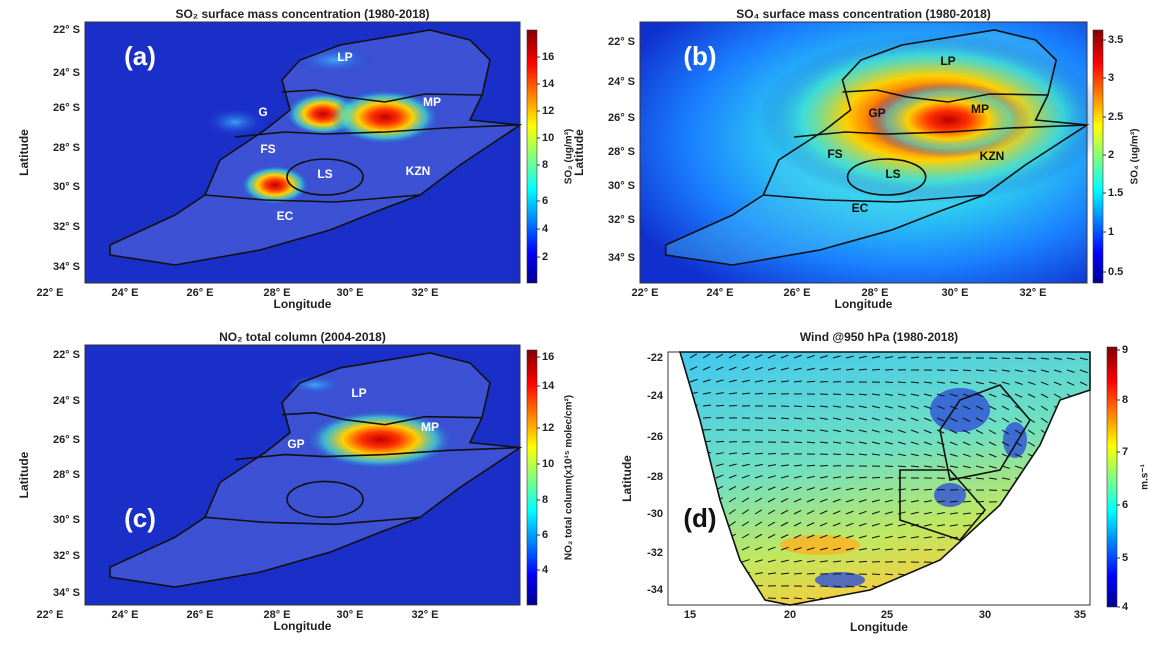  I want to click on colorbar-tick-label: 9, so click(1125, 350).